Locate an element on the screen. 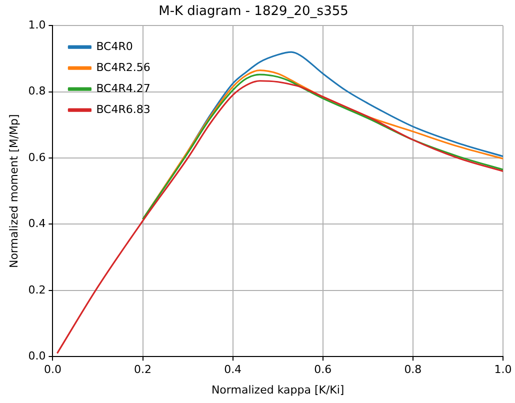  x-tick-label: 0.6 is located at coordinates (323, 369).